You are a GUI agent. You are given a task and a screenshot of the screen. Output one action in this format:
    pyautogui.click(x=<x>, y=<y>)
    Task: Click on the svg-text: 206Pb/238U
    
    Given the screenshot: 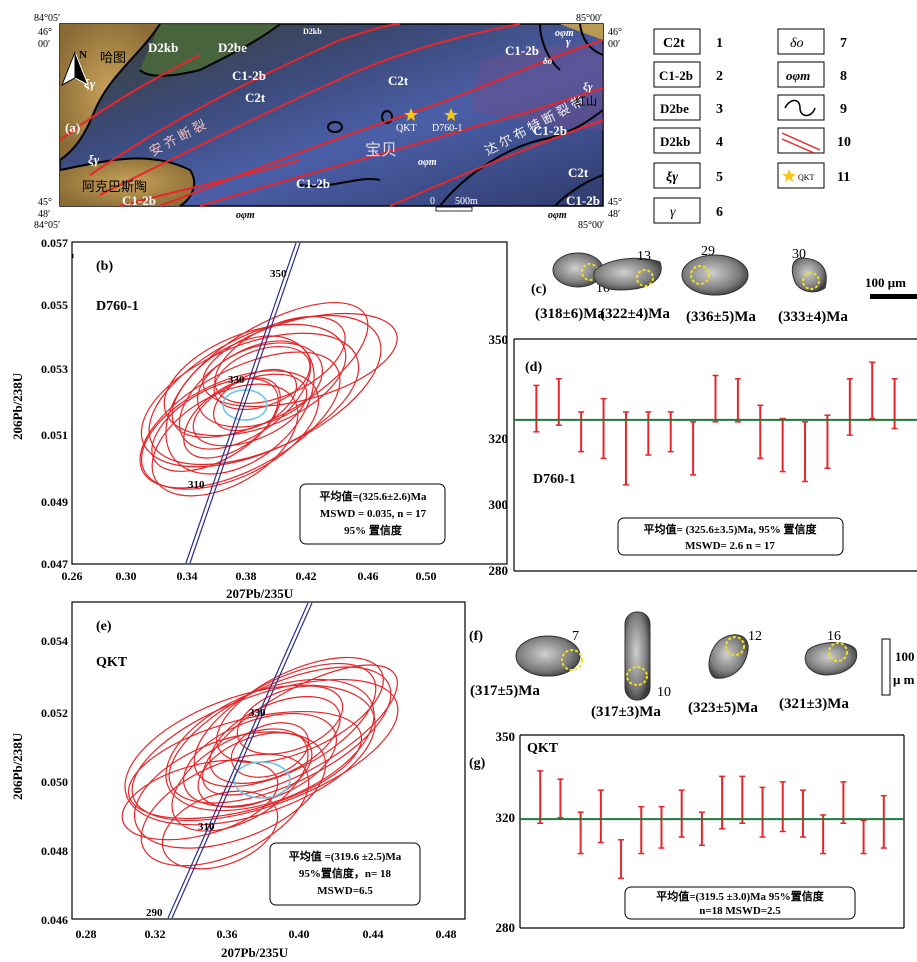 What is the action you would take?
    pyautogui.click(x=17, y=766)
    